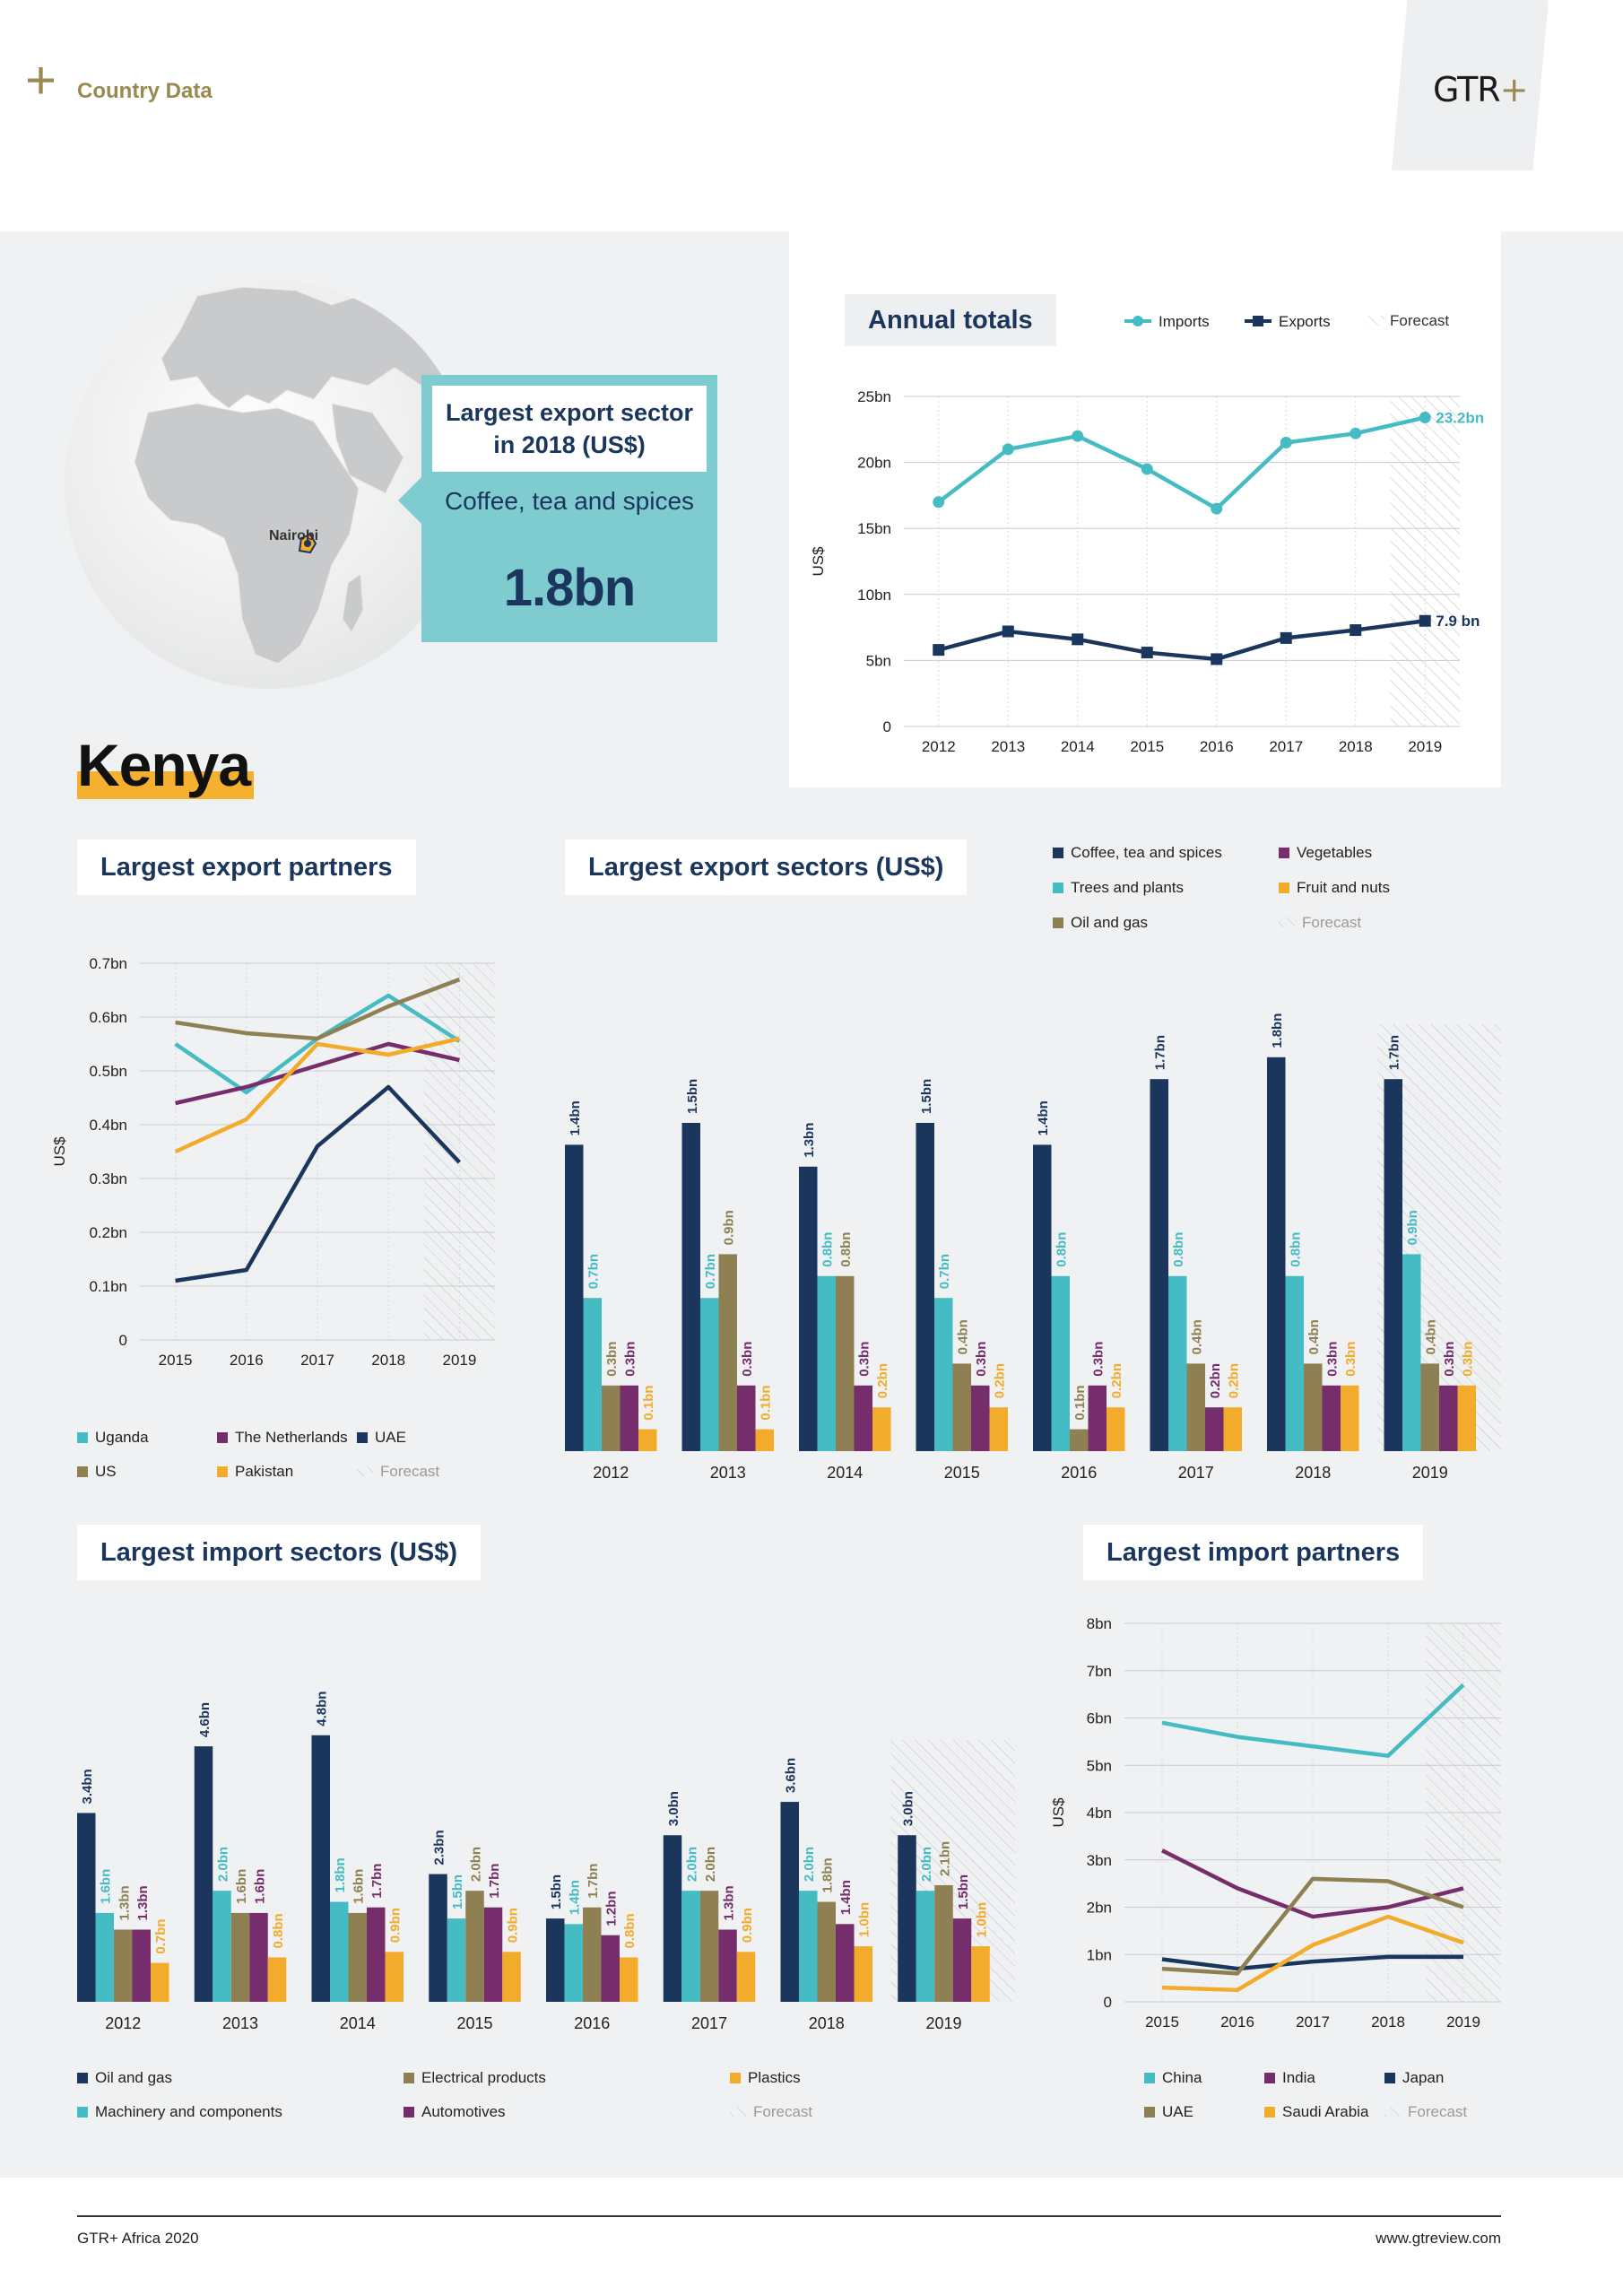 The image size is (1623, 2296). I want to click on footer-website: www.gtreview.com, so click(1438, 2238).